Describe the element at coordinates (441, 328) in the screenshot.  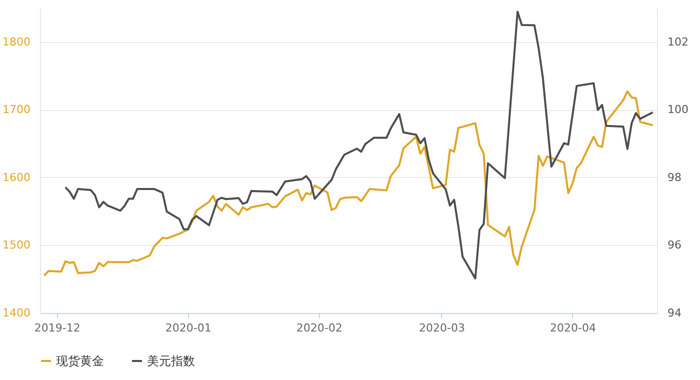
I see `x-tick-label: 2020-03` at that location.